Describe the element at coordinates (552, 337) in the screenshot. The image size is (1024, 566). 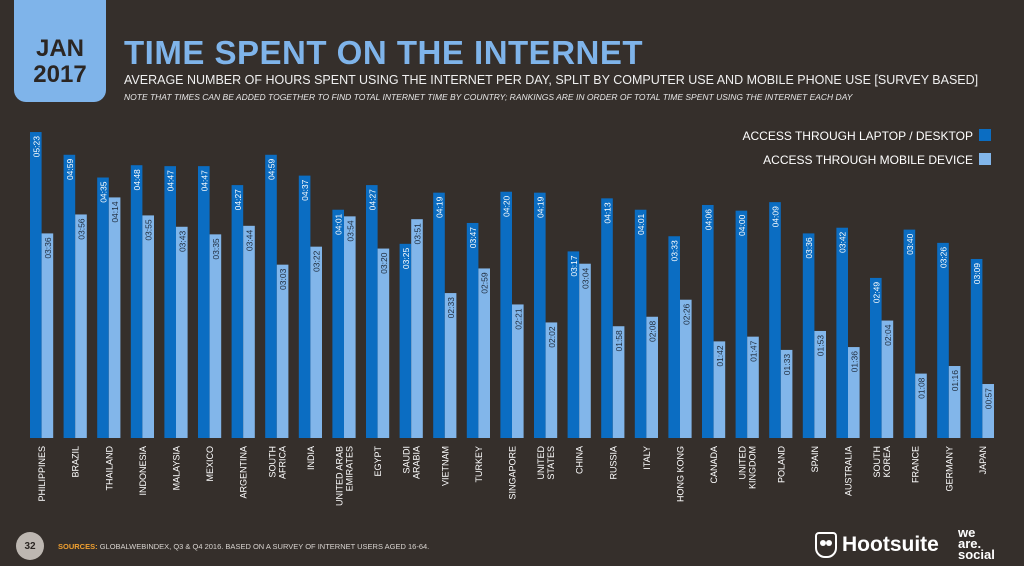
I see `bar-value-label: 02:02` at that location.